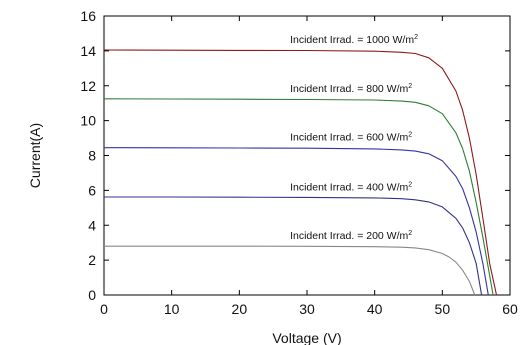 The height and width of the screenshot is (345, 527). What do you see at coordinates (92, 190) in the screenshot?
I see `y-tick-label: 6` at bounding box center [92, 190].